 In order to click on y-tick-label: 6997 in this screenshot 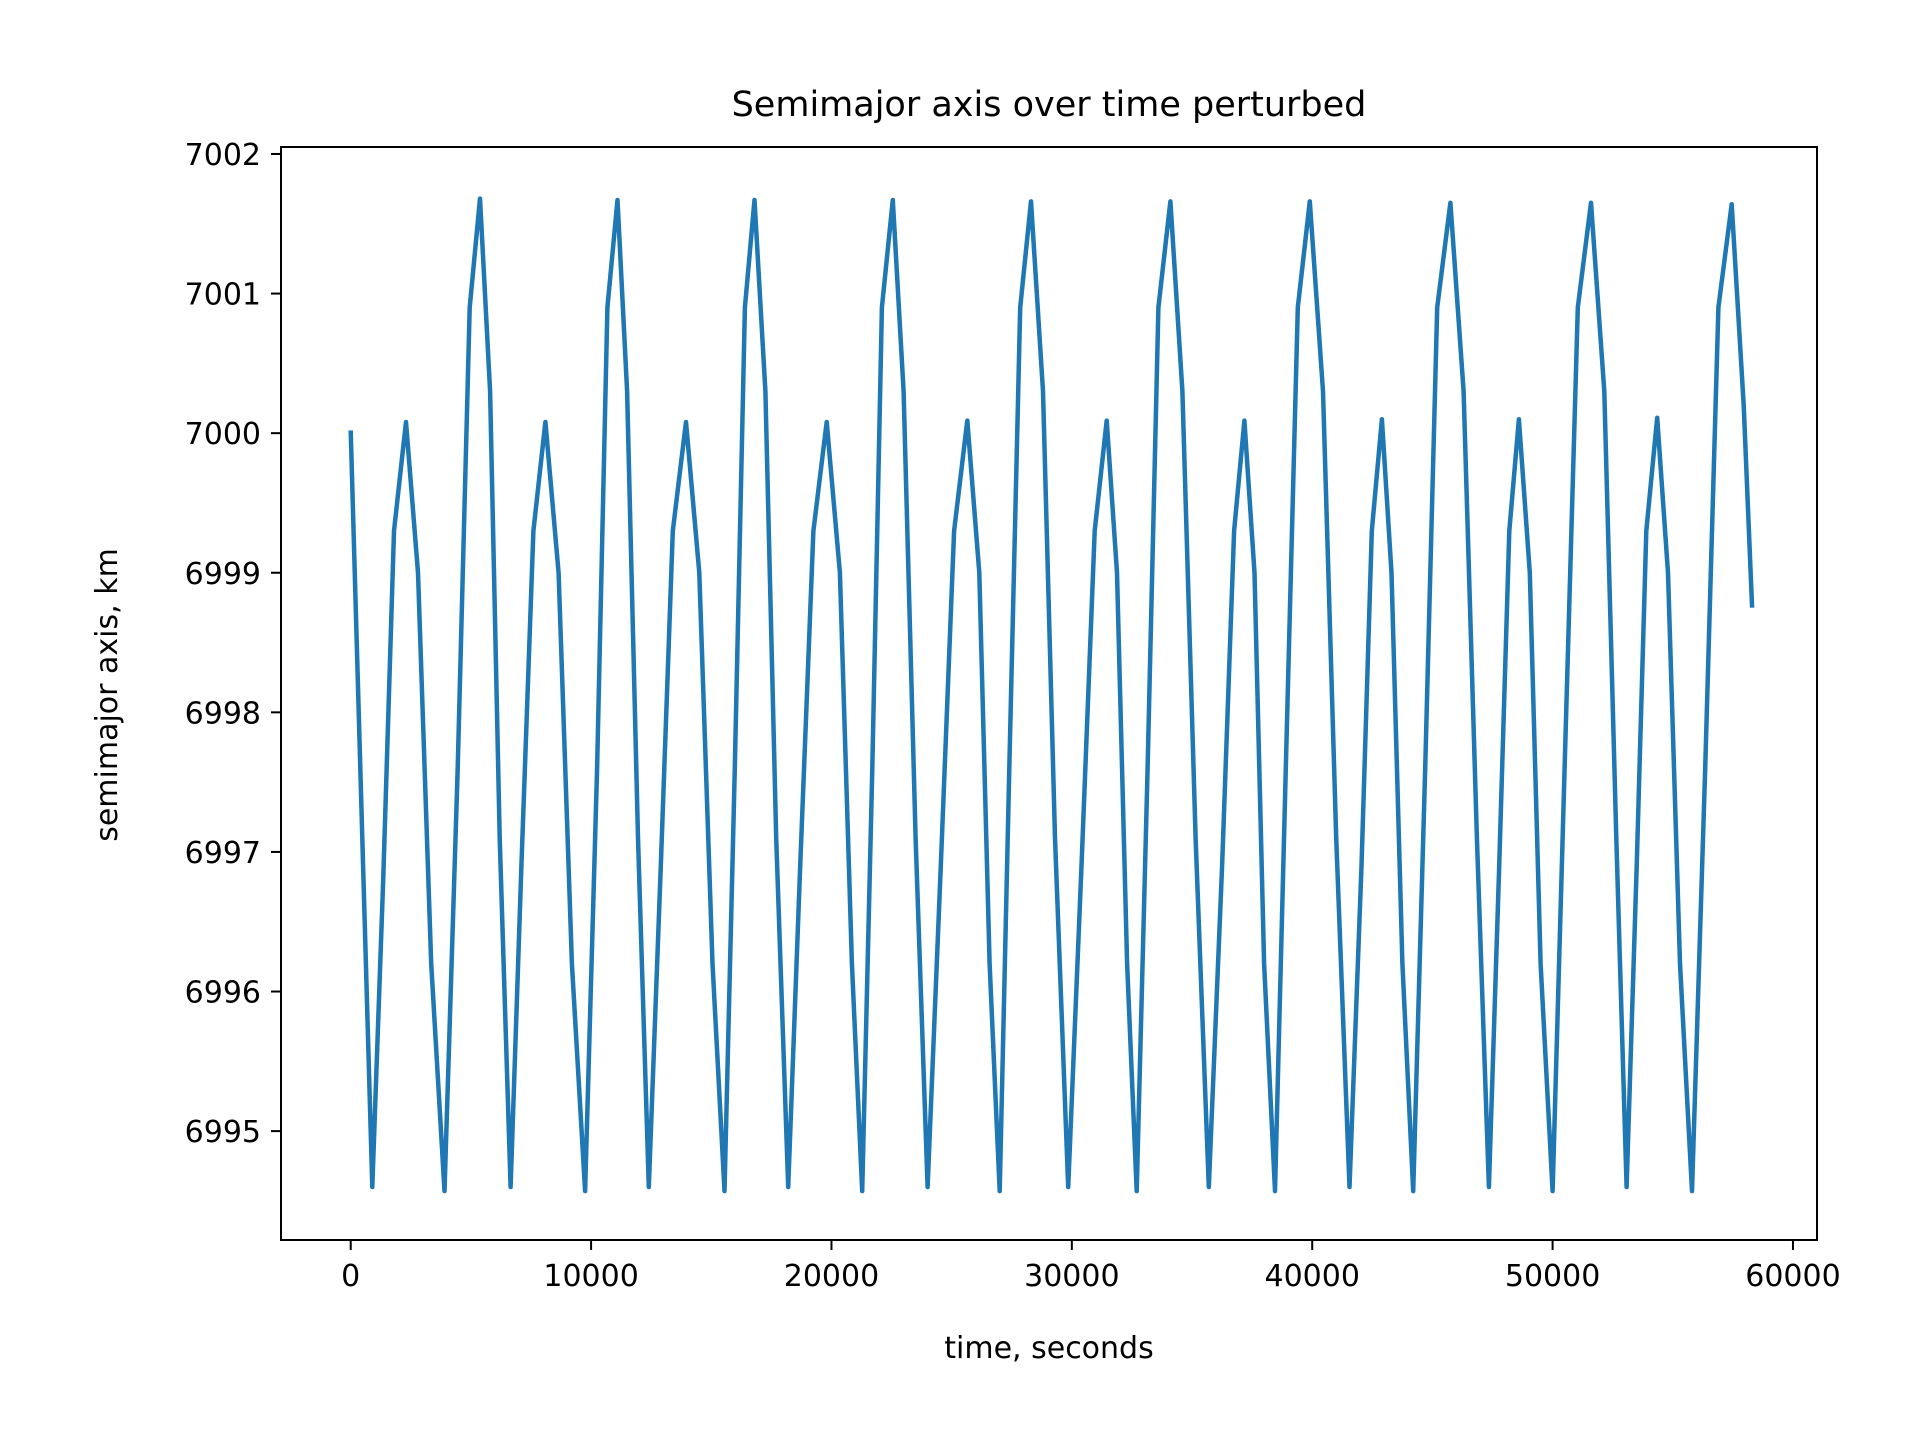, I will do `click(223, 853)`.